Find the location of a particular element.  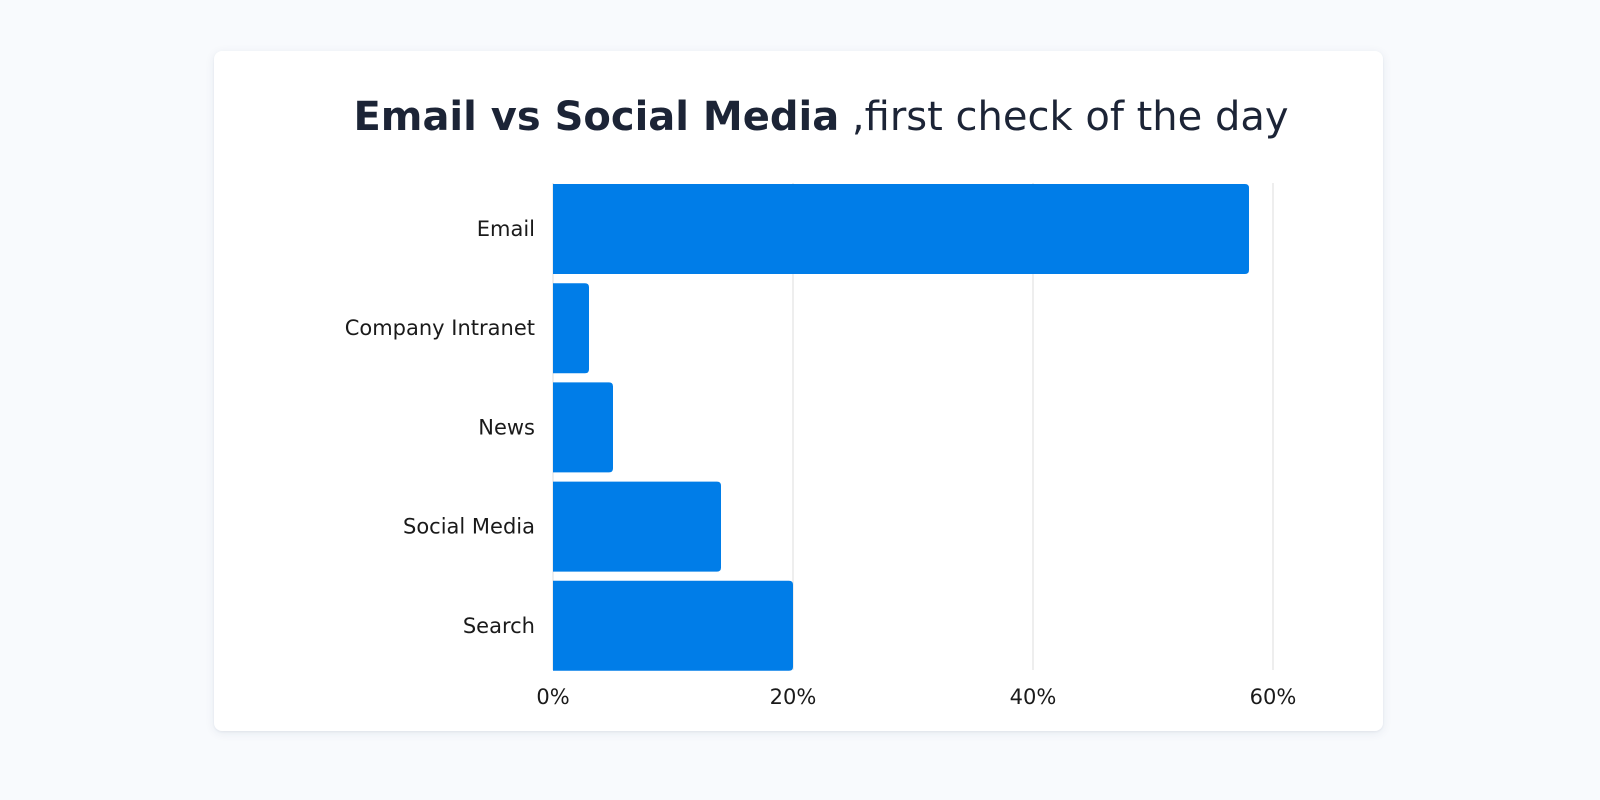

x-tick-label: 40% is located at coordinates (1033, 697).